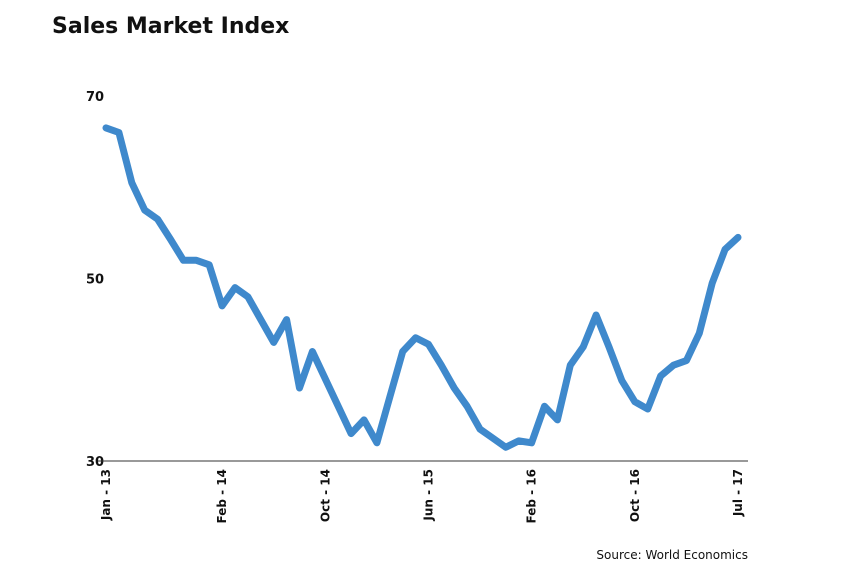  I want to click on y-tick-label: 30, so click(95, 462).